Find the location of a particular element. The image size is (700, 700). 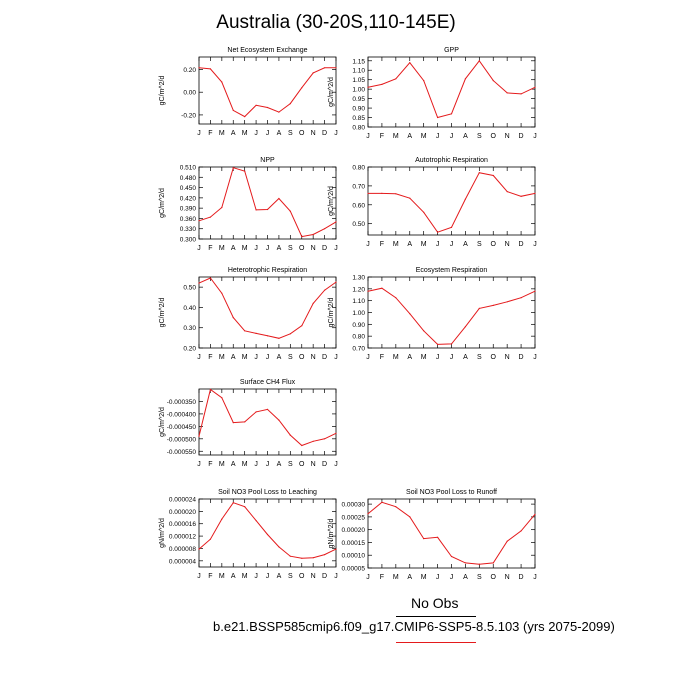

y-tick-label: 1.10 is located at coordinates (358, 301).